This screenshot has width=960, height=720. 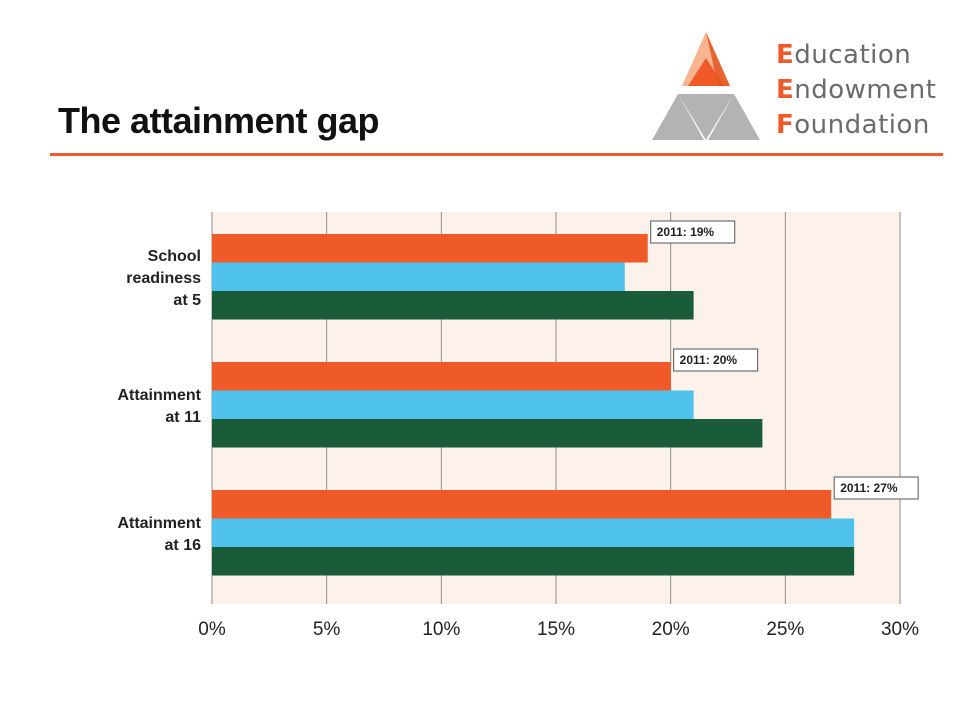 I want to click on logo-word-3-rest: oundation, so click(x=862, y=125).